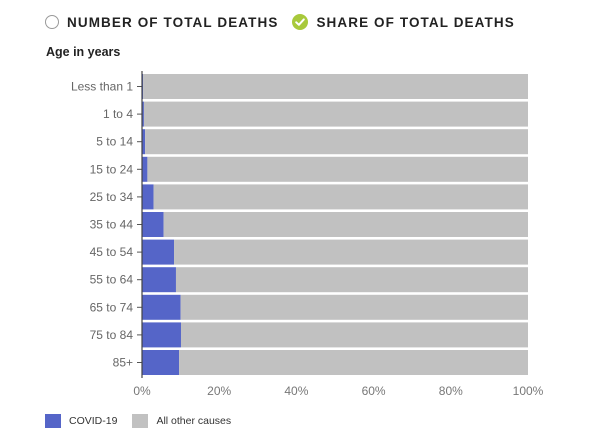 The image size is (600, 445). What do you see at coordinates (142, 391) in the screenshot?
I see `x-tick-label-0: 0%` at bounding box center [142, 391].